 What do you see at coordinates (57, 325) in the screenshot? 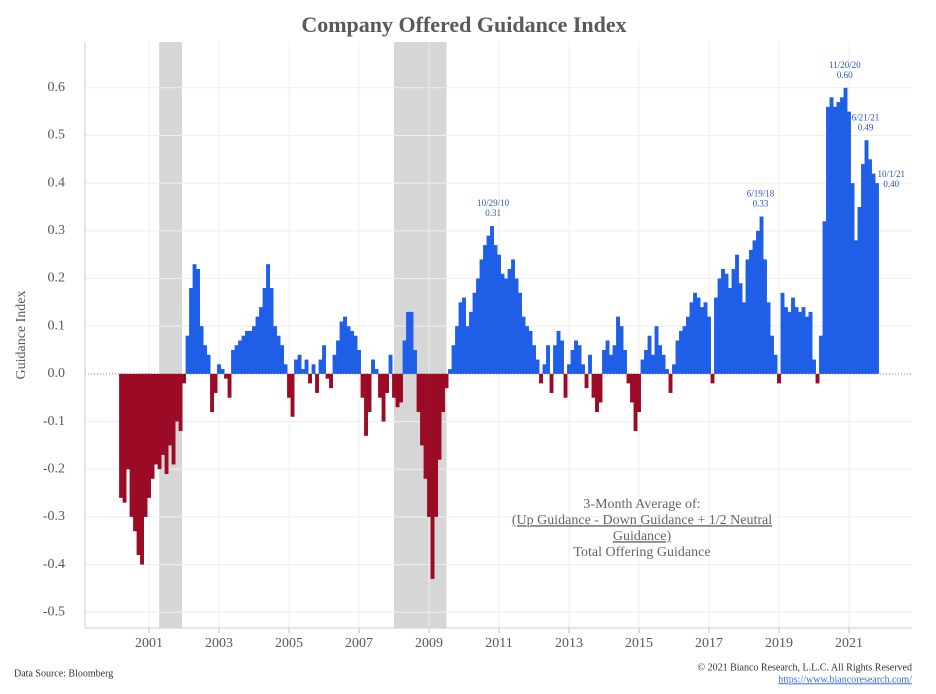
I see `y-tick-label: 0.1` at bounding box center [57, 325].